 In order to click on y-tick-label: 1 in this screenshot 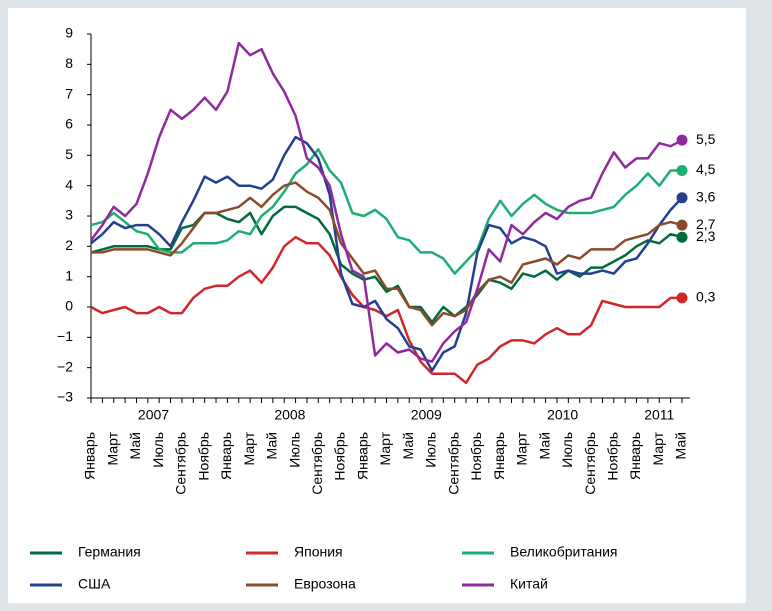, I will do `click(69, 275)`.